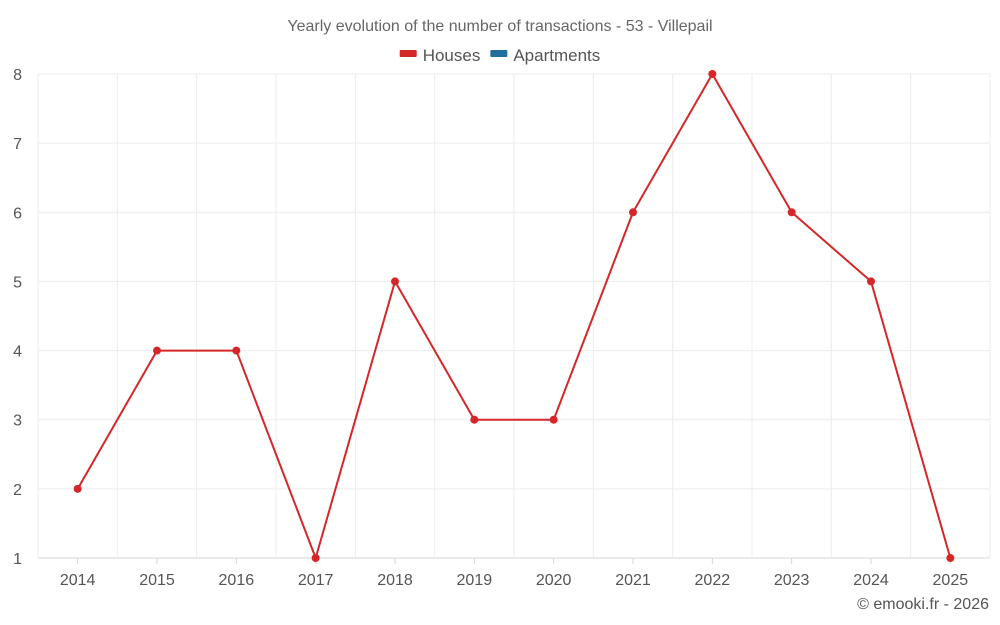 The image size is (1000, 625). Describe the element at coordinates (554, 580) in the screenshot. I see `x-tick-label-2020: 2020` at that location.